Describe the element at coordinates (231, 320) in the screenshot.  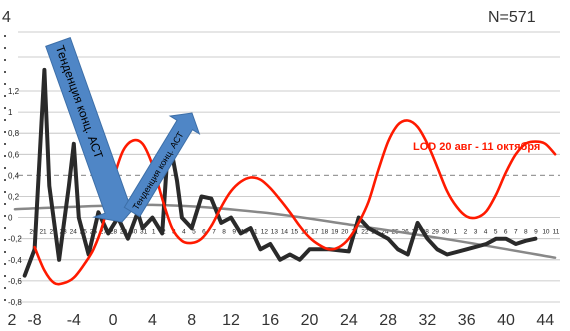
I see `x-tick-label: 12` at that location.